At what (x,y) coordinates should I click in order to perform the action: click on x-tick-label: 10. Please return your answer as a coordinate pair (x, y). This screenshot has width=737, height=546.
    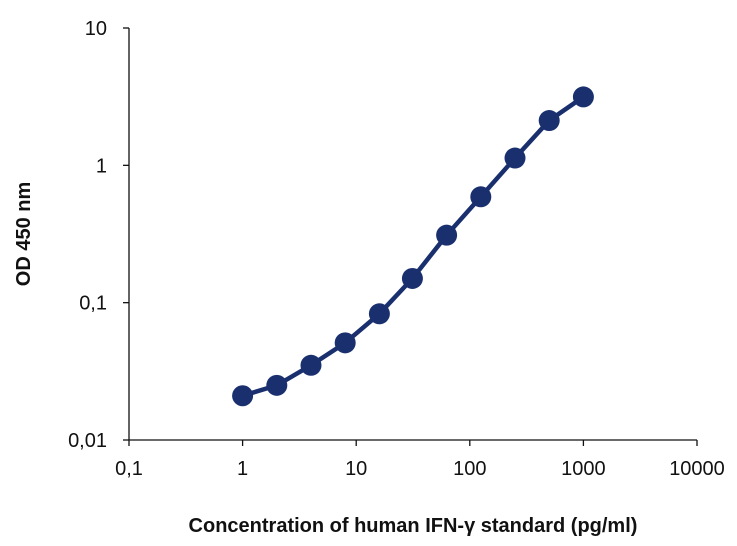
    Looking at the image, I should click on (356, 469).